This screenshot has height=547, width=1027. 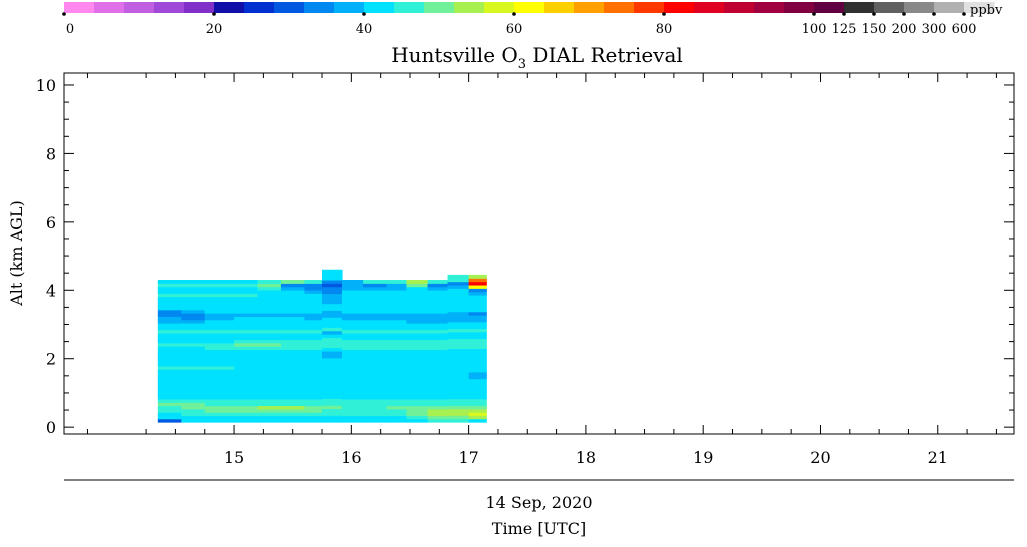 I want to click on x-tick-label: 18, so click(x=586, y=457).